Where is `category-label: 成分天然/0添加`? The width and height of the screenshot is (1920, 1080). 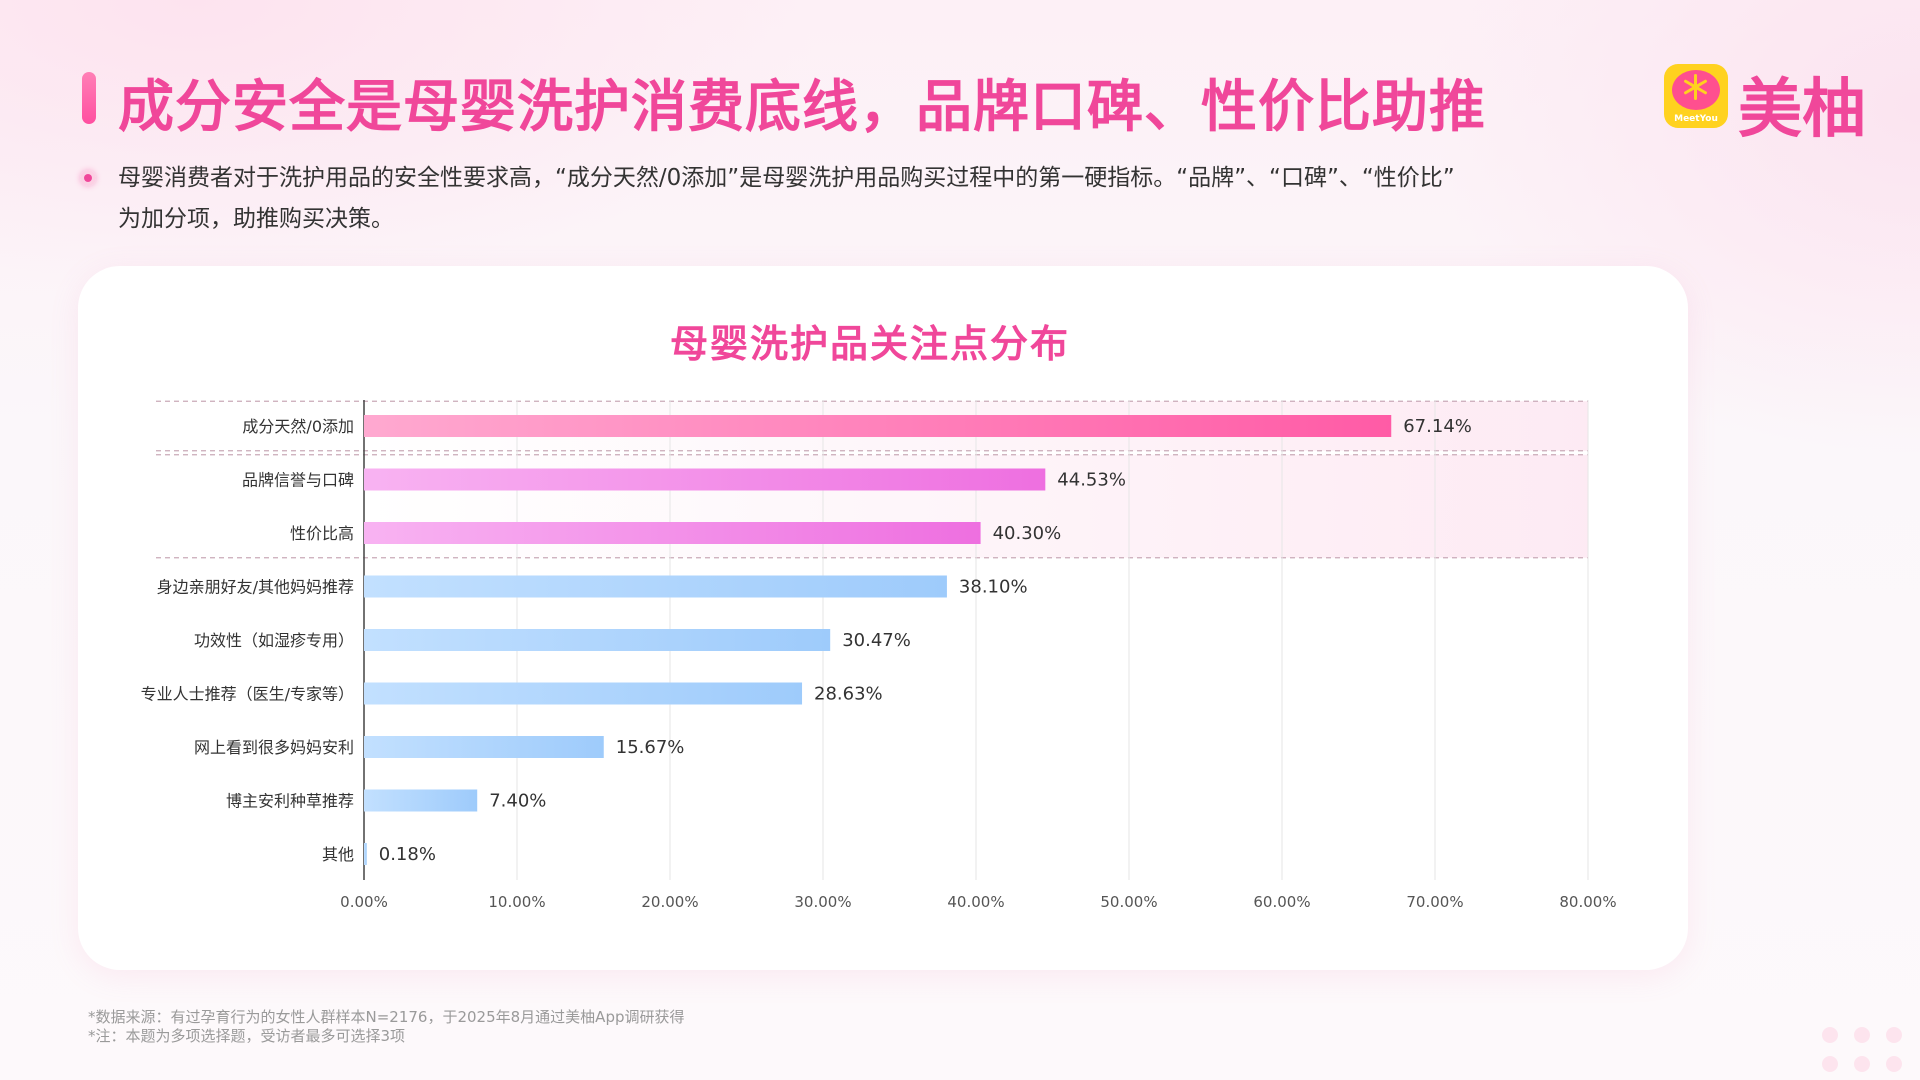 category-label: 成分天然/0添加 is located at coordinates (298, 426).